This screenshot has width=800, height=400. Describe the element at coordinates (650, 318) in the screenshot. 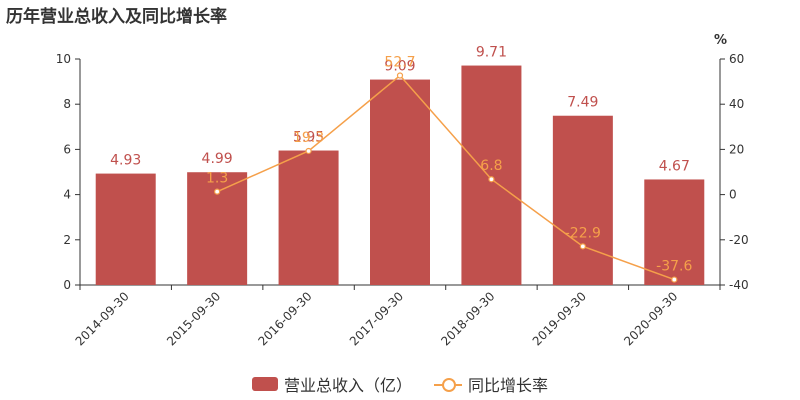

I see `x-category-label: 2020-09-30` at that location.